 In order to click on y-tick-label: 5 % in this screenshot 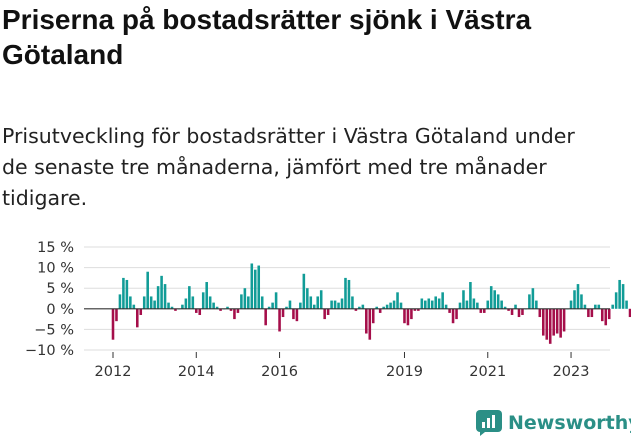, I will do `click(60, 289)`.